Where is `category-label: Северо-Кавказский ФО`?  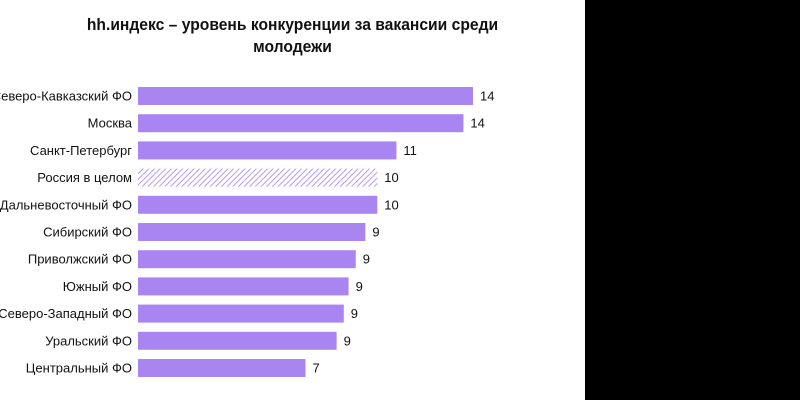
category-label: Северо-Кавказский ФО is located at coordinates (66, 96).